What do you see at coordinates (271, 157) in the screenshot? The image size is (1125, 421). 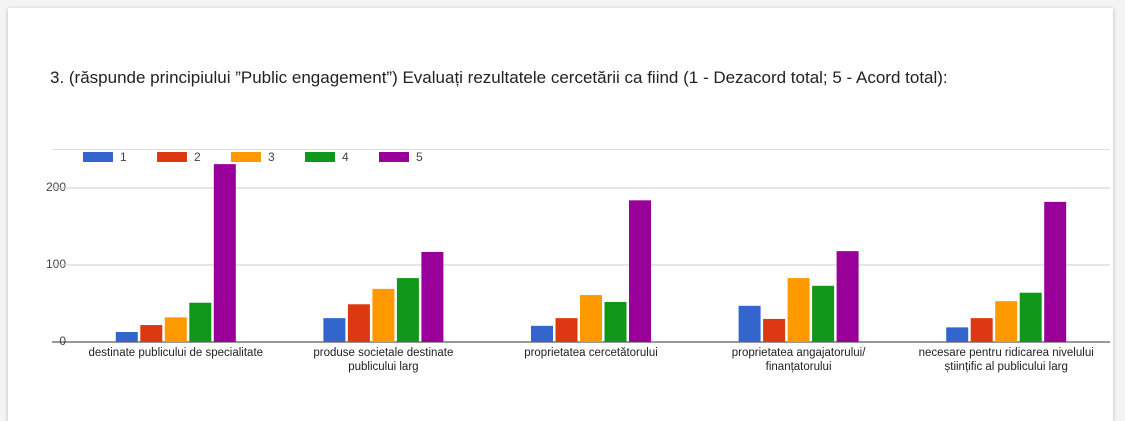 I see `legend-label: 3` at bounding box center [271, 157].